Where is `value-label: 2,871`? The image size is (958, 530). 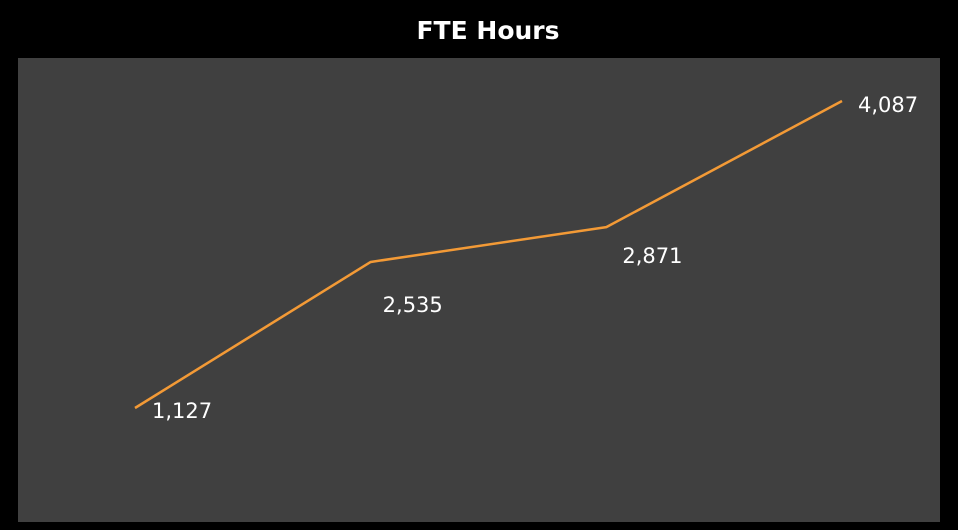 value-label: 2,871 is located at coordinates (652, 256).